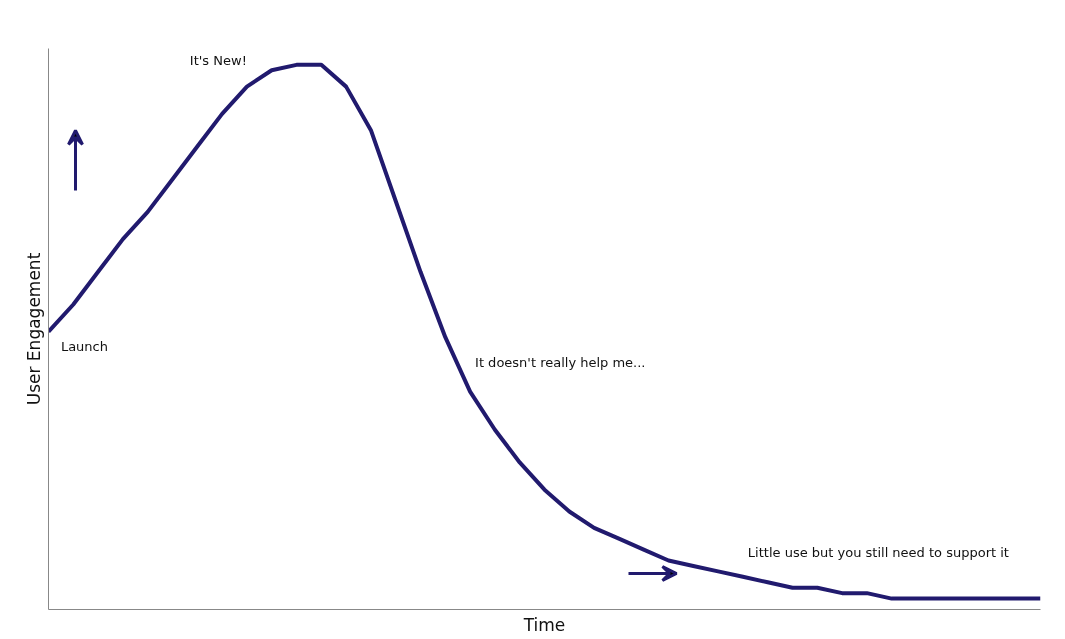 This screenshot has width=1065, height=639. Describe the element at coordinates (544, 624) in the screenshot. I see `x-axis-title: Time` at that location.